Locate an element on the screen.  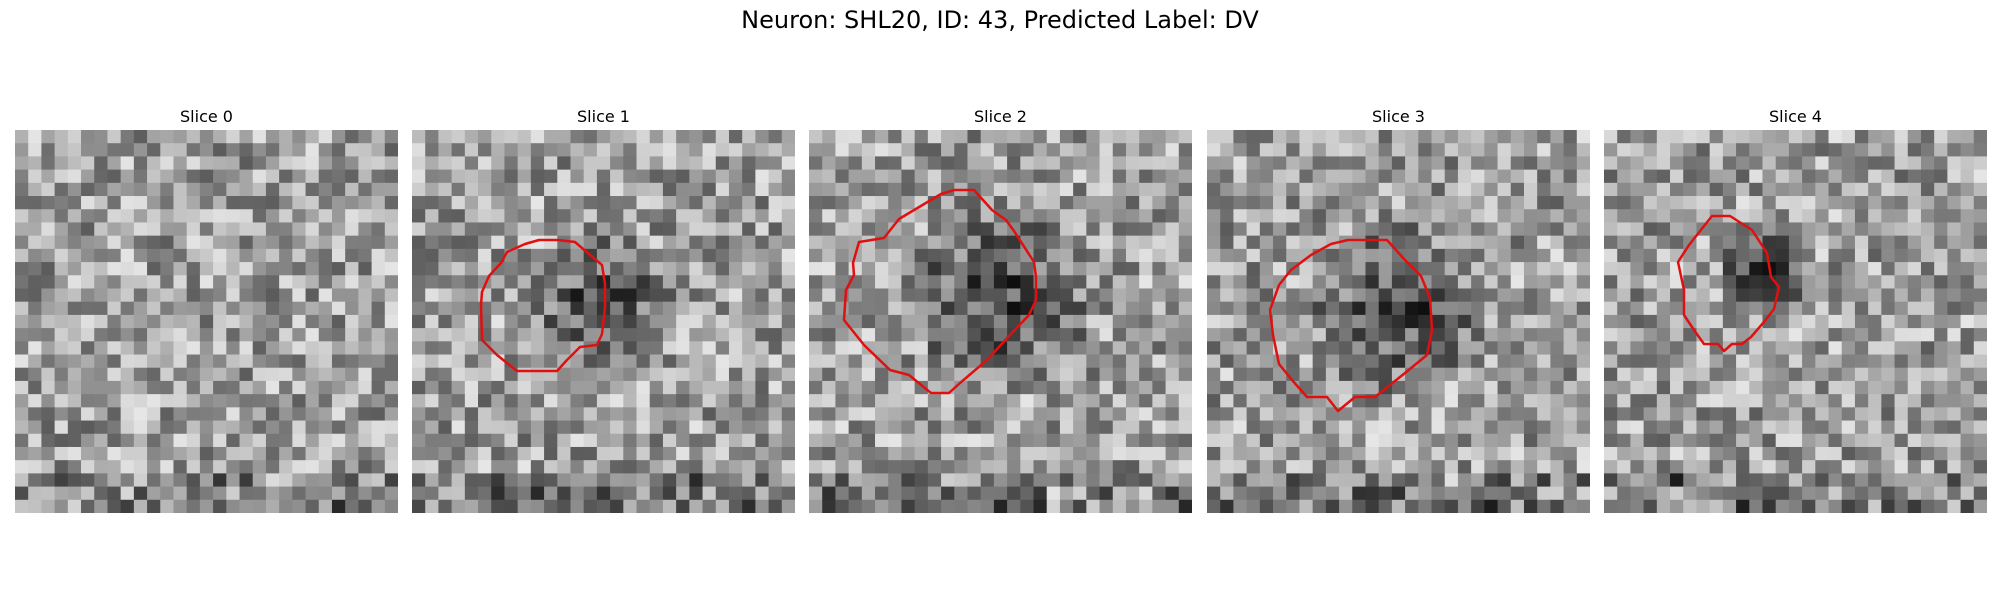
slice-title-1: Slice 1 is located at coordinates (603, 116).